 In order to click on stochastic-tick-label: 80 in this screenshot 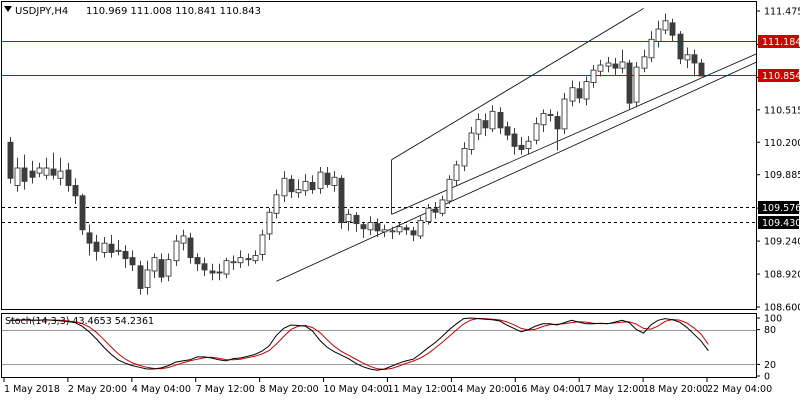, I will do `click(770, 330)`.